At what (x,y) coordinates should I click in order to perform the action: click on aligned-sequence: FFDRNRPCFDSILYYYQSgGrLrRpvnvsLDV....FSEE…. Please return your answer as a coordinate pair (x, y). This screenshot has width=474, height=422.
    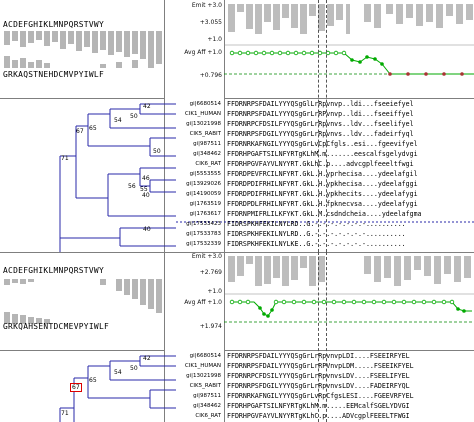
    Looking at the image, I should click on (318, 376).